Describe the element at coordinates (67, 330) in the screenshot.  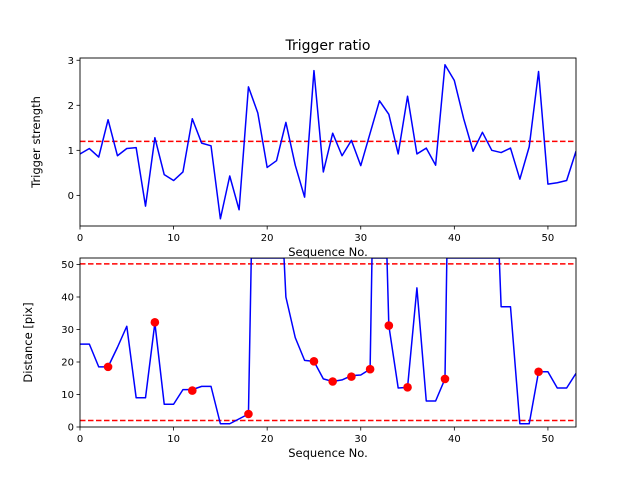
I see `y-tick-label: 30` at that location.